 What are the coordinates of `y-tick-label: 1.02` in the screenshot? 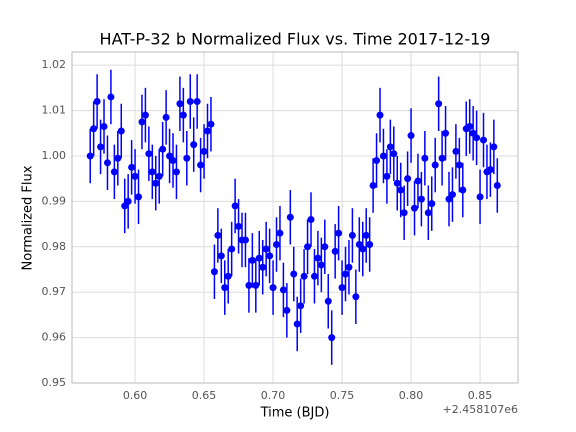 It's located at (54, 64).